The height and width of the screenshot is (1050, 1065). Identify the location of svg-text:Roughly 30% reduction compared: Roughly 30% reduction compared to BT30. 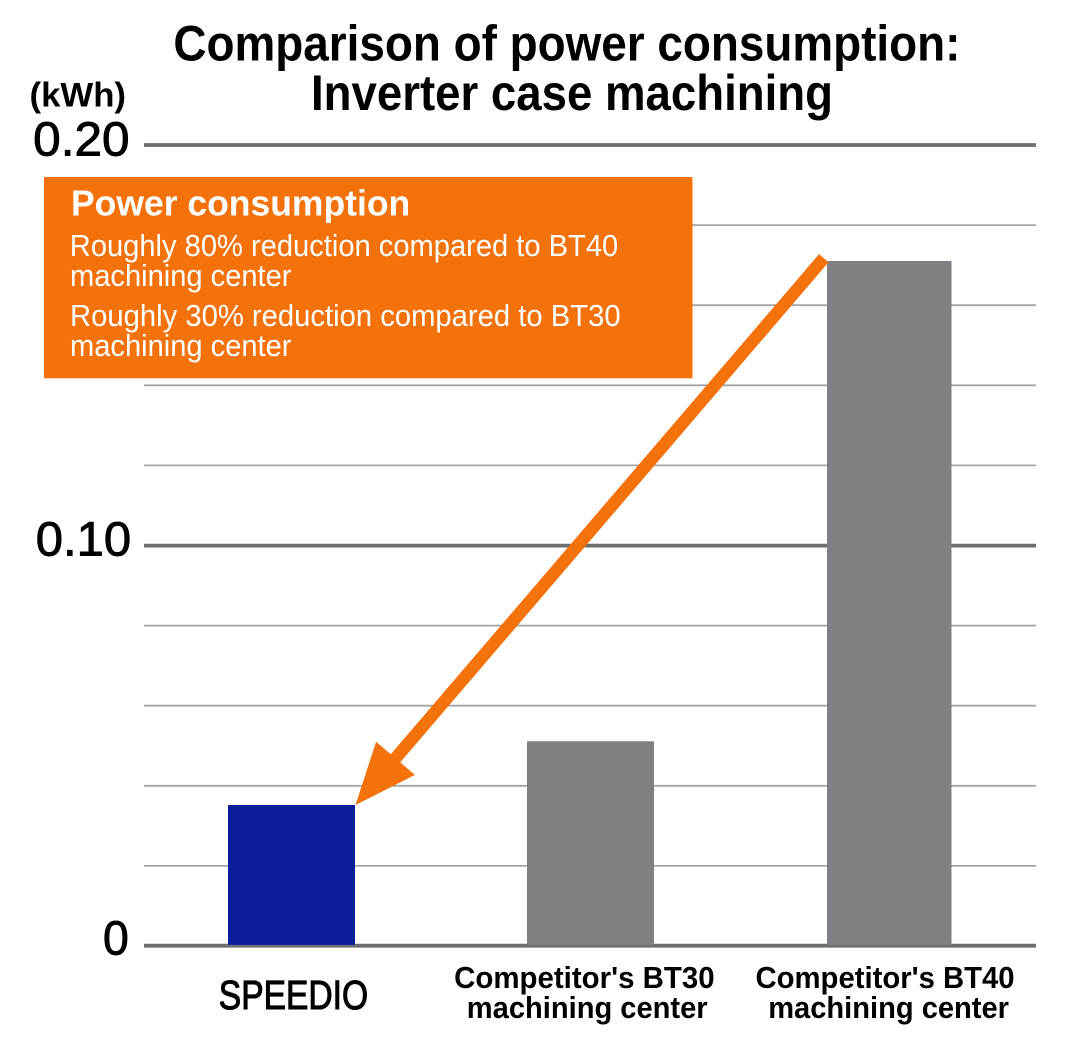
(345, 315).